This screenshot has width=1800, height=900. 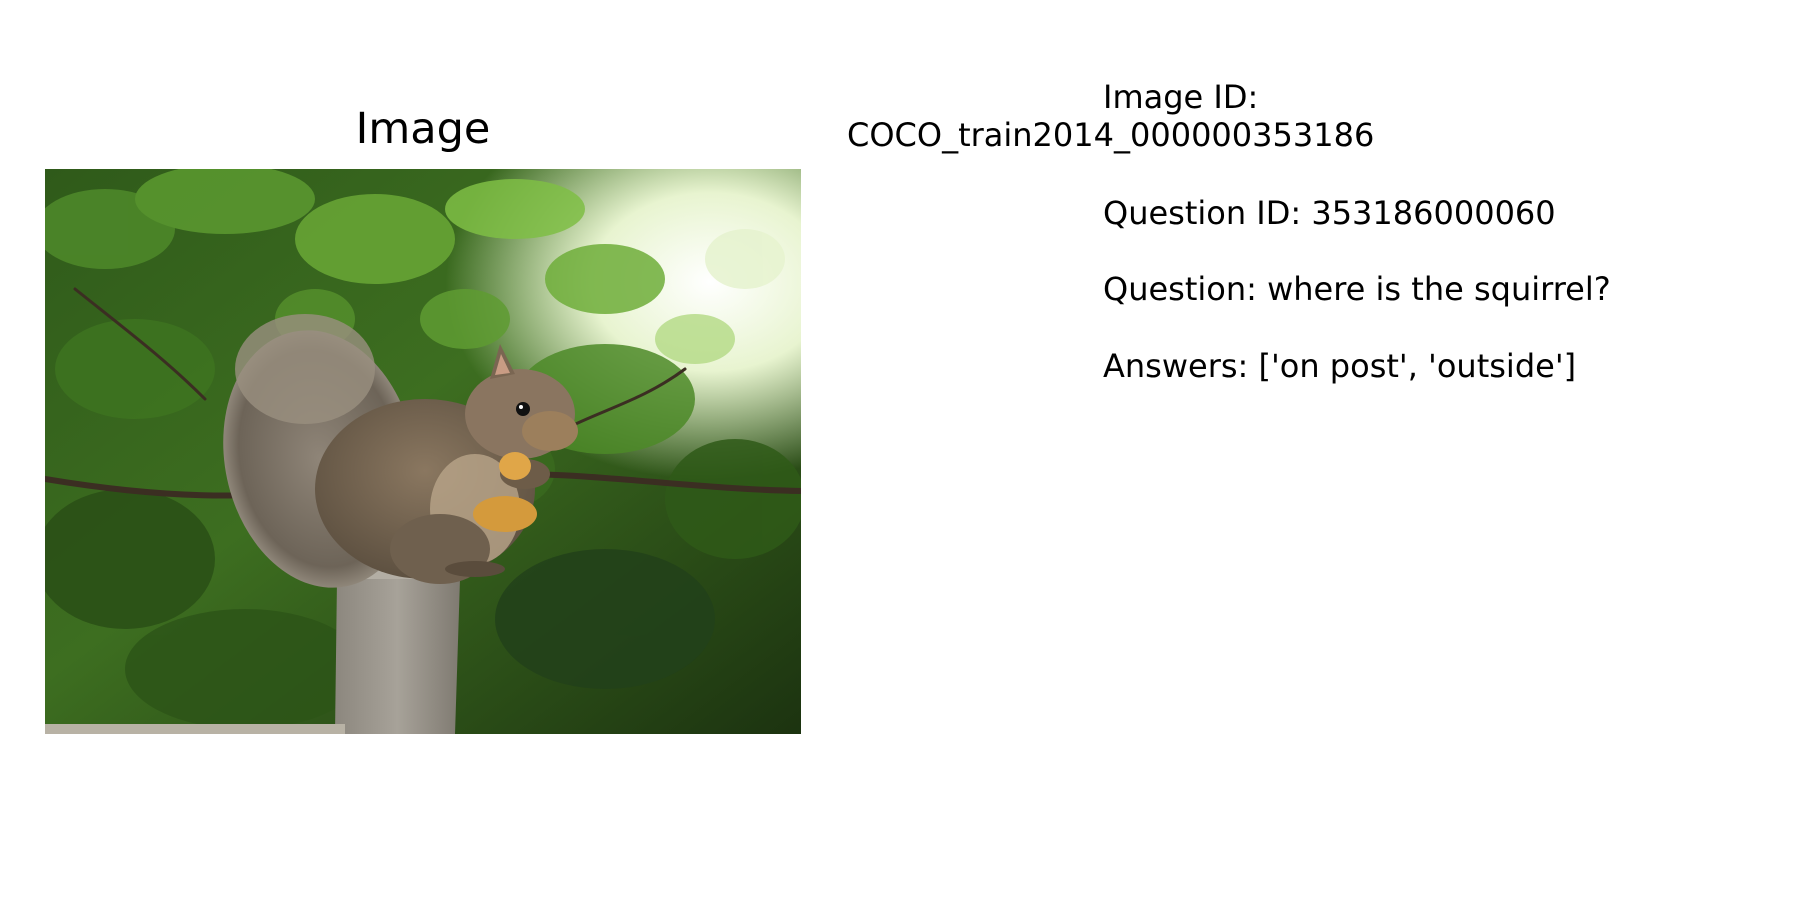 What do you see at coordinates (423, 129) in the screenshot?
I see `image-panel-title: Image` at bounding box center [423, 129].